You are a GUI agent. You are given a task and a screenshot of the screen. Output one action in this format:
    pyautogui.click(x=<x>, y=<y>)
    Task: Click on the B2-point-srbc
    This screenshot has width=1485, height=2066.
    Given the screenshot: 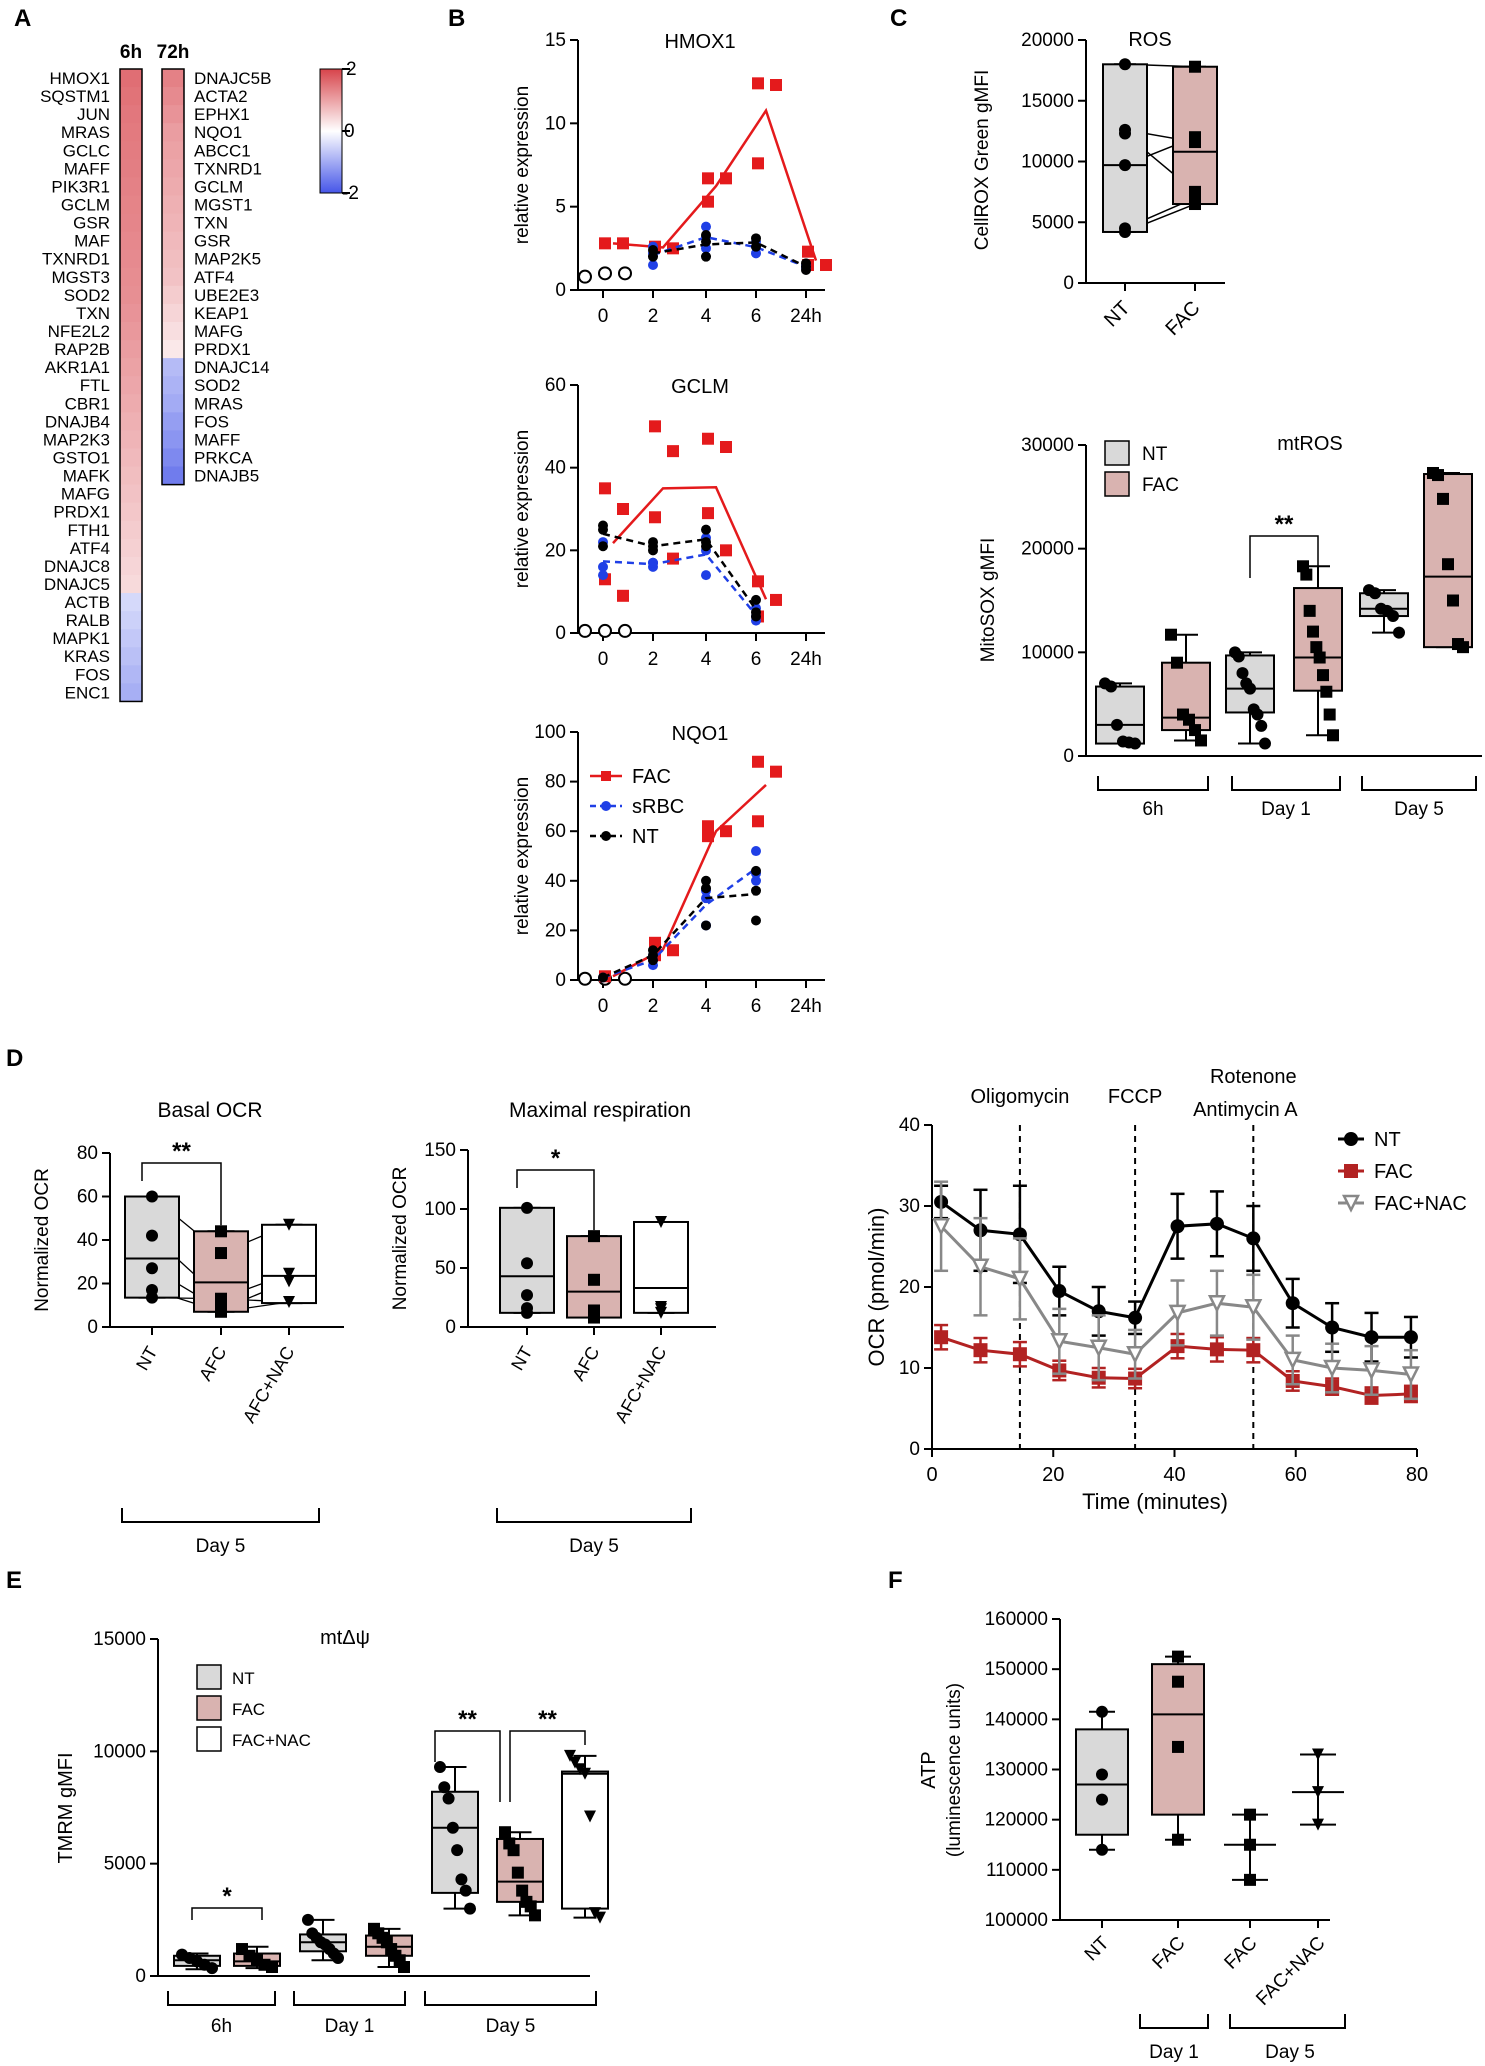 What is the action you would take?
    pyautogui.click(x=653, y=562)
    